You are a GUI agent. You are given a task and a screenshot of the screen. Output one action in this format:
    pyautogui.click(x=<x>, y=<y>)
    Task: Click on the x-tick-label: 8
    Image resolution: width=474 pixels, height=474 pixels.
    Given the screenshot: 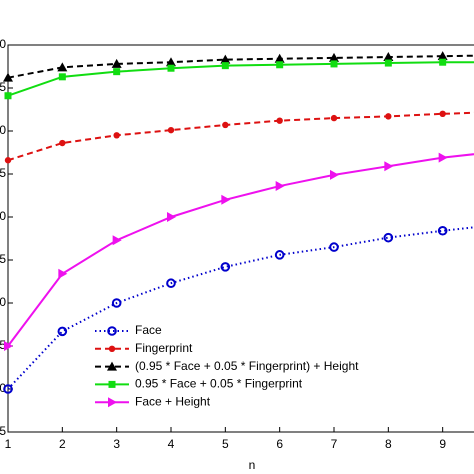 What is the action you would take?
    pyautogui.click(x=388, y=444)
    